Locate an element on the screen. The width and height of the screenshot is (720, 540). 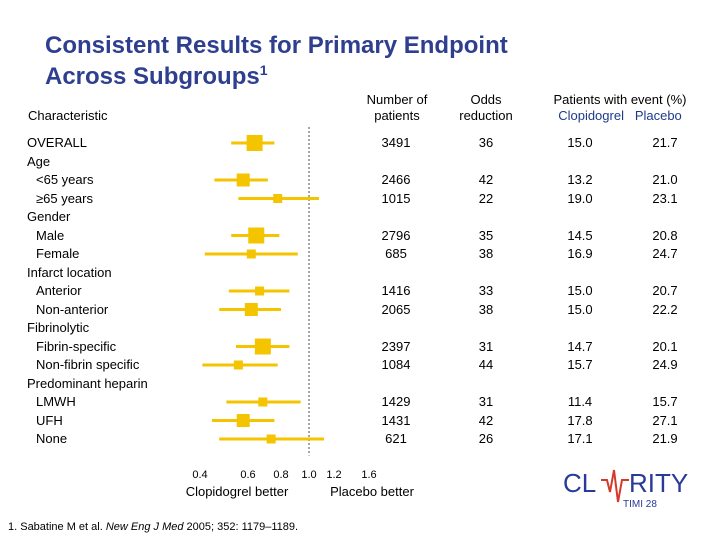
odds-reduction: 36 is located at coordinates (486, 142).